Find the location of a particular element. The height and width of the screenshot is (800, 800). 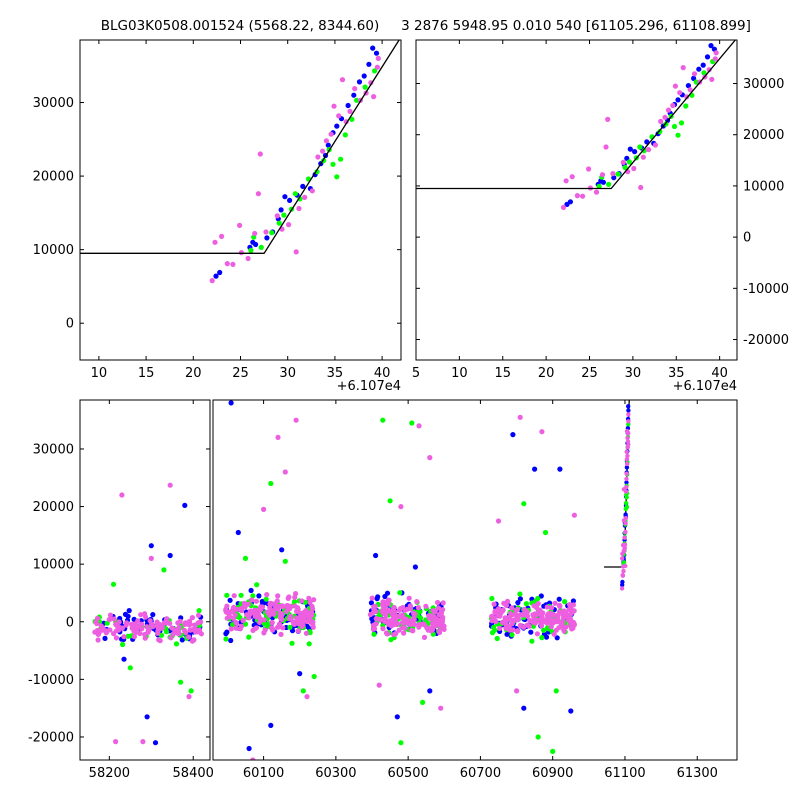

model-curve is located at coordinates (576, 115).